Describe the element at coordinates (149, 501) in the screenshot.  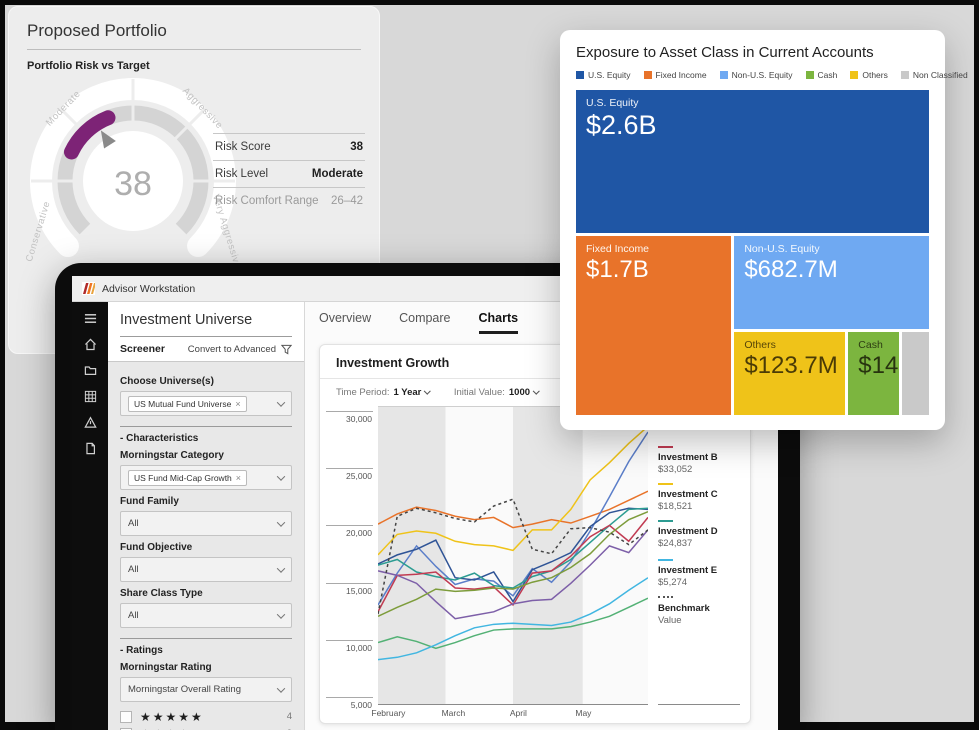
I see `fund-family-label: Fund Family` at that location.